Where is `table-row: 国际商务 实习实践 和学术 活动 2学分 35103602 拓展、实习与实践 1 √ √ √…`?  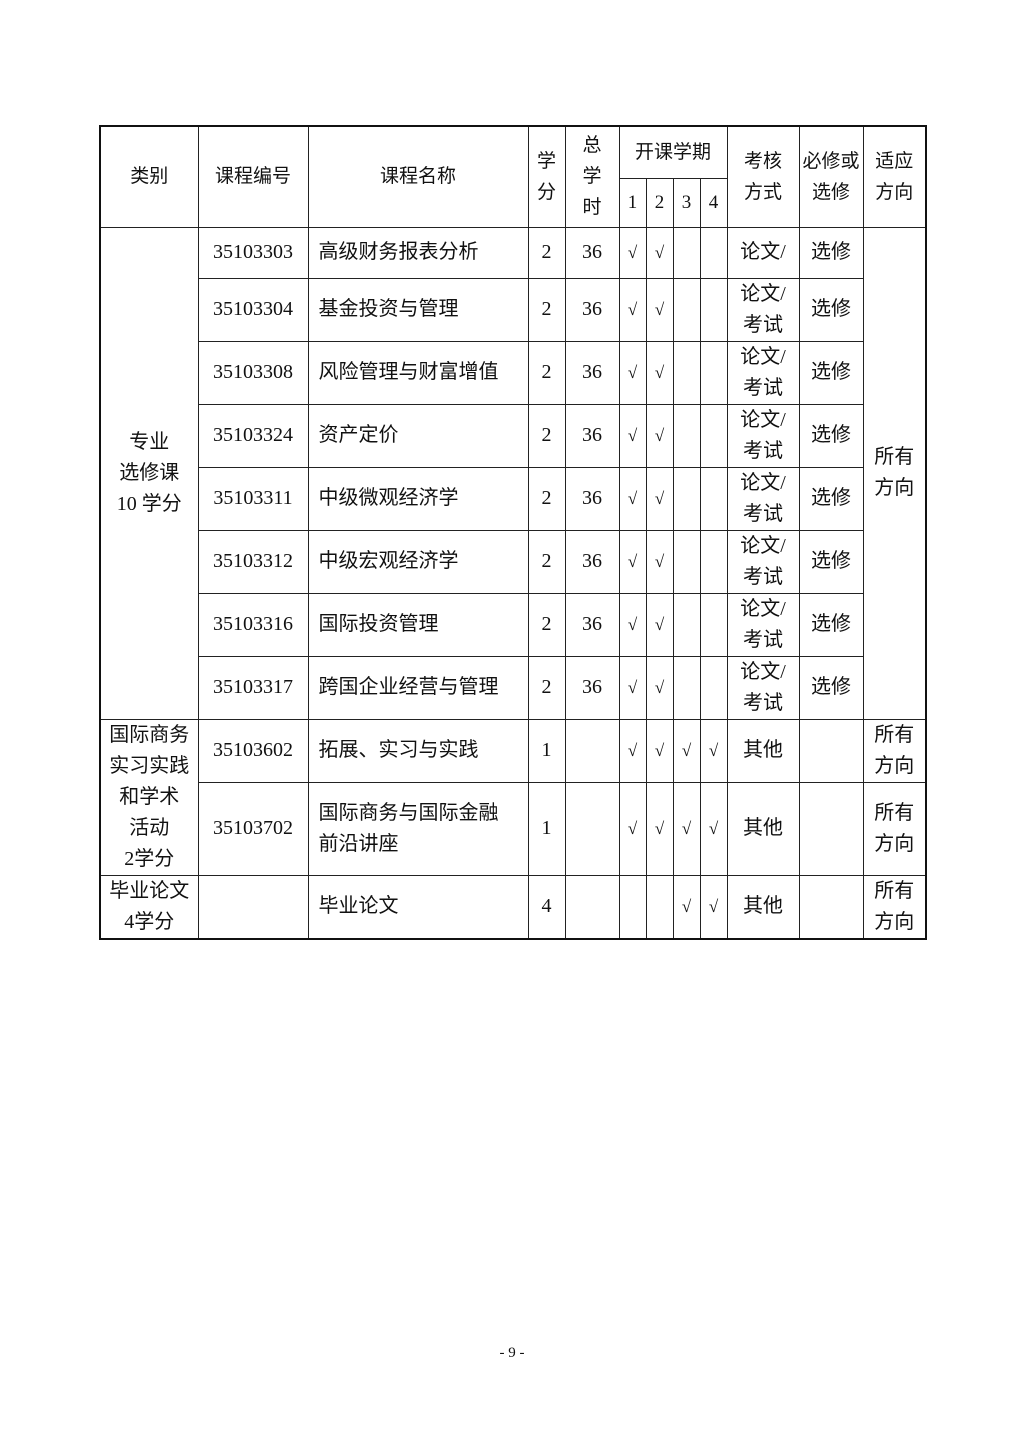
table-row: 国际商务 实习实践 和学术 活动 2学分 35103602 拓展、实习与实践 1 √ √ √… is located at coordinates (513, 797).